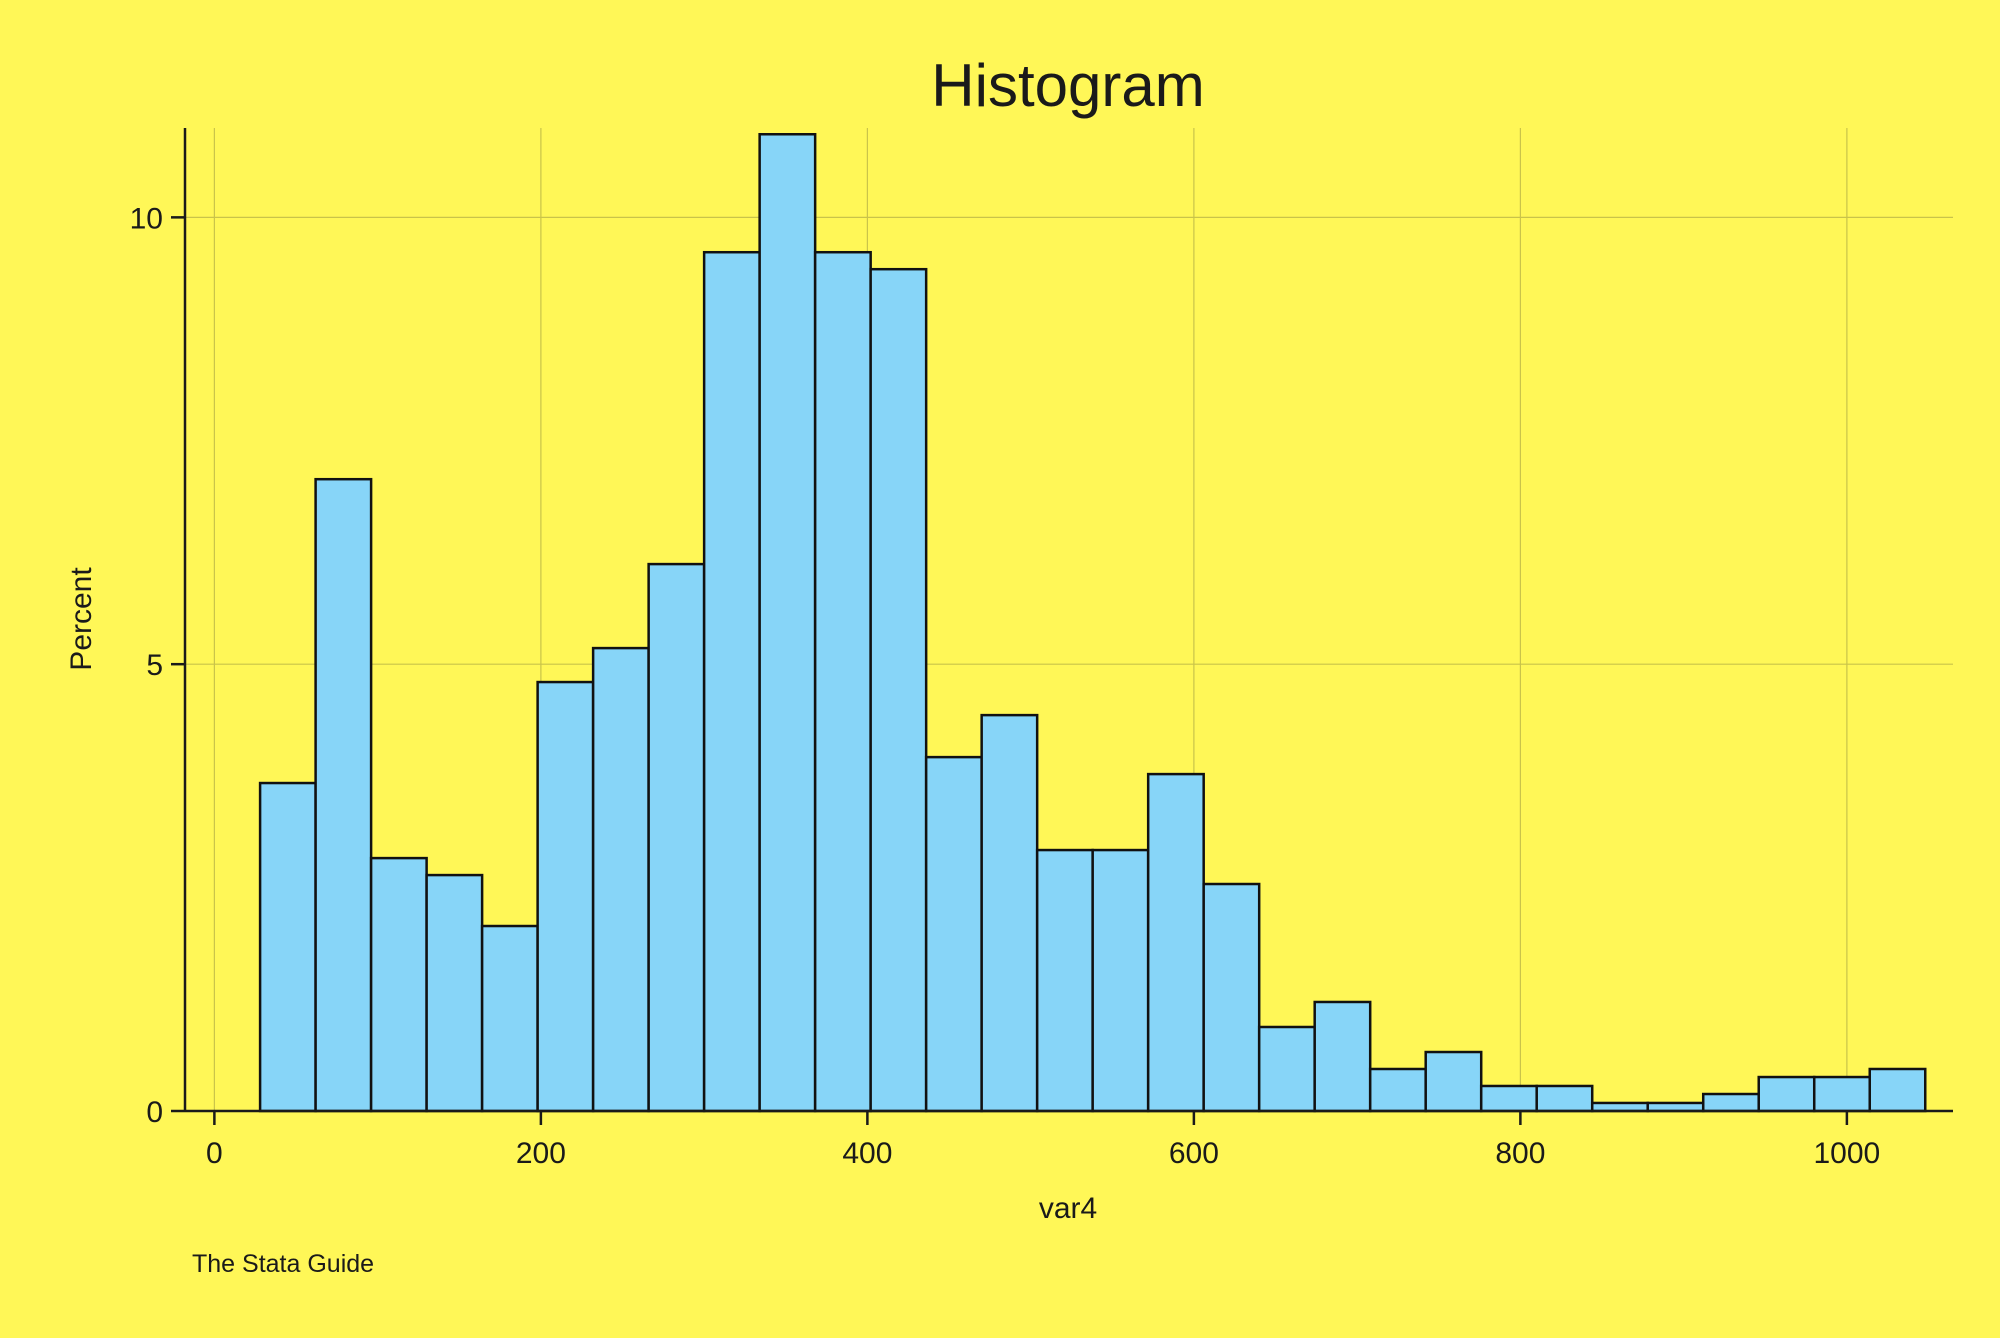 The image size is (2000, 1338). What do you see at coordinates (283, 1264) in the screenshot?
I see `chart-note: The Stata Guide` at bounding box center [283, 1264].